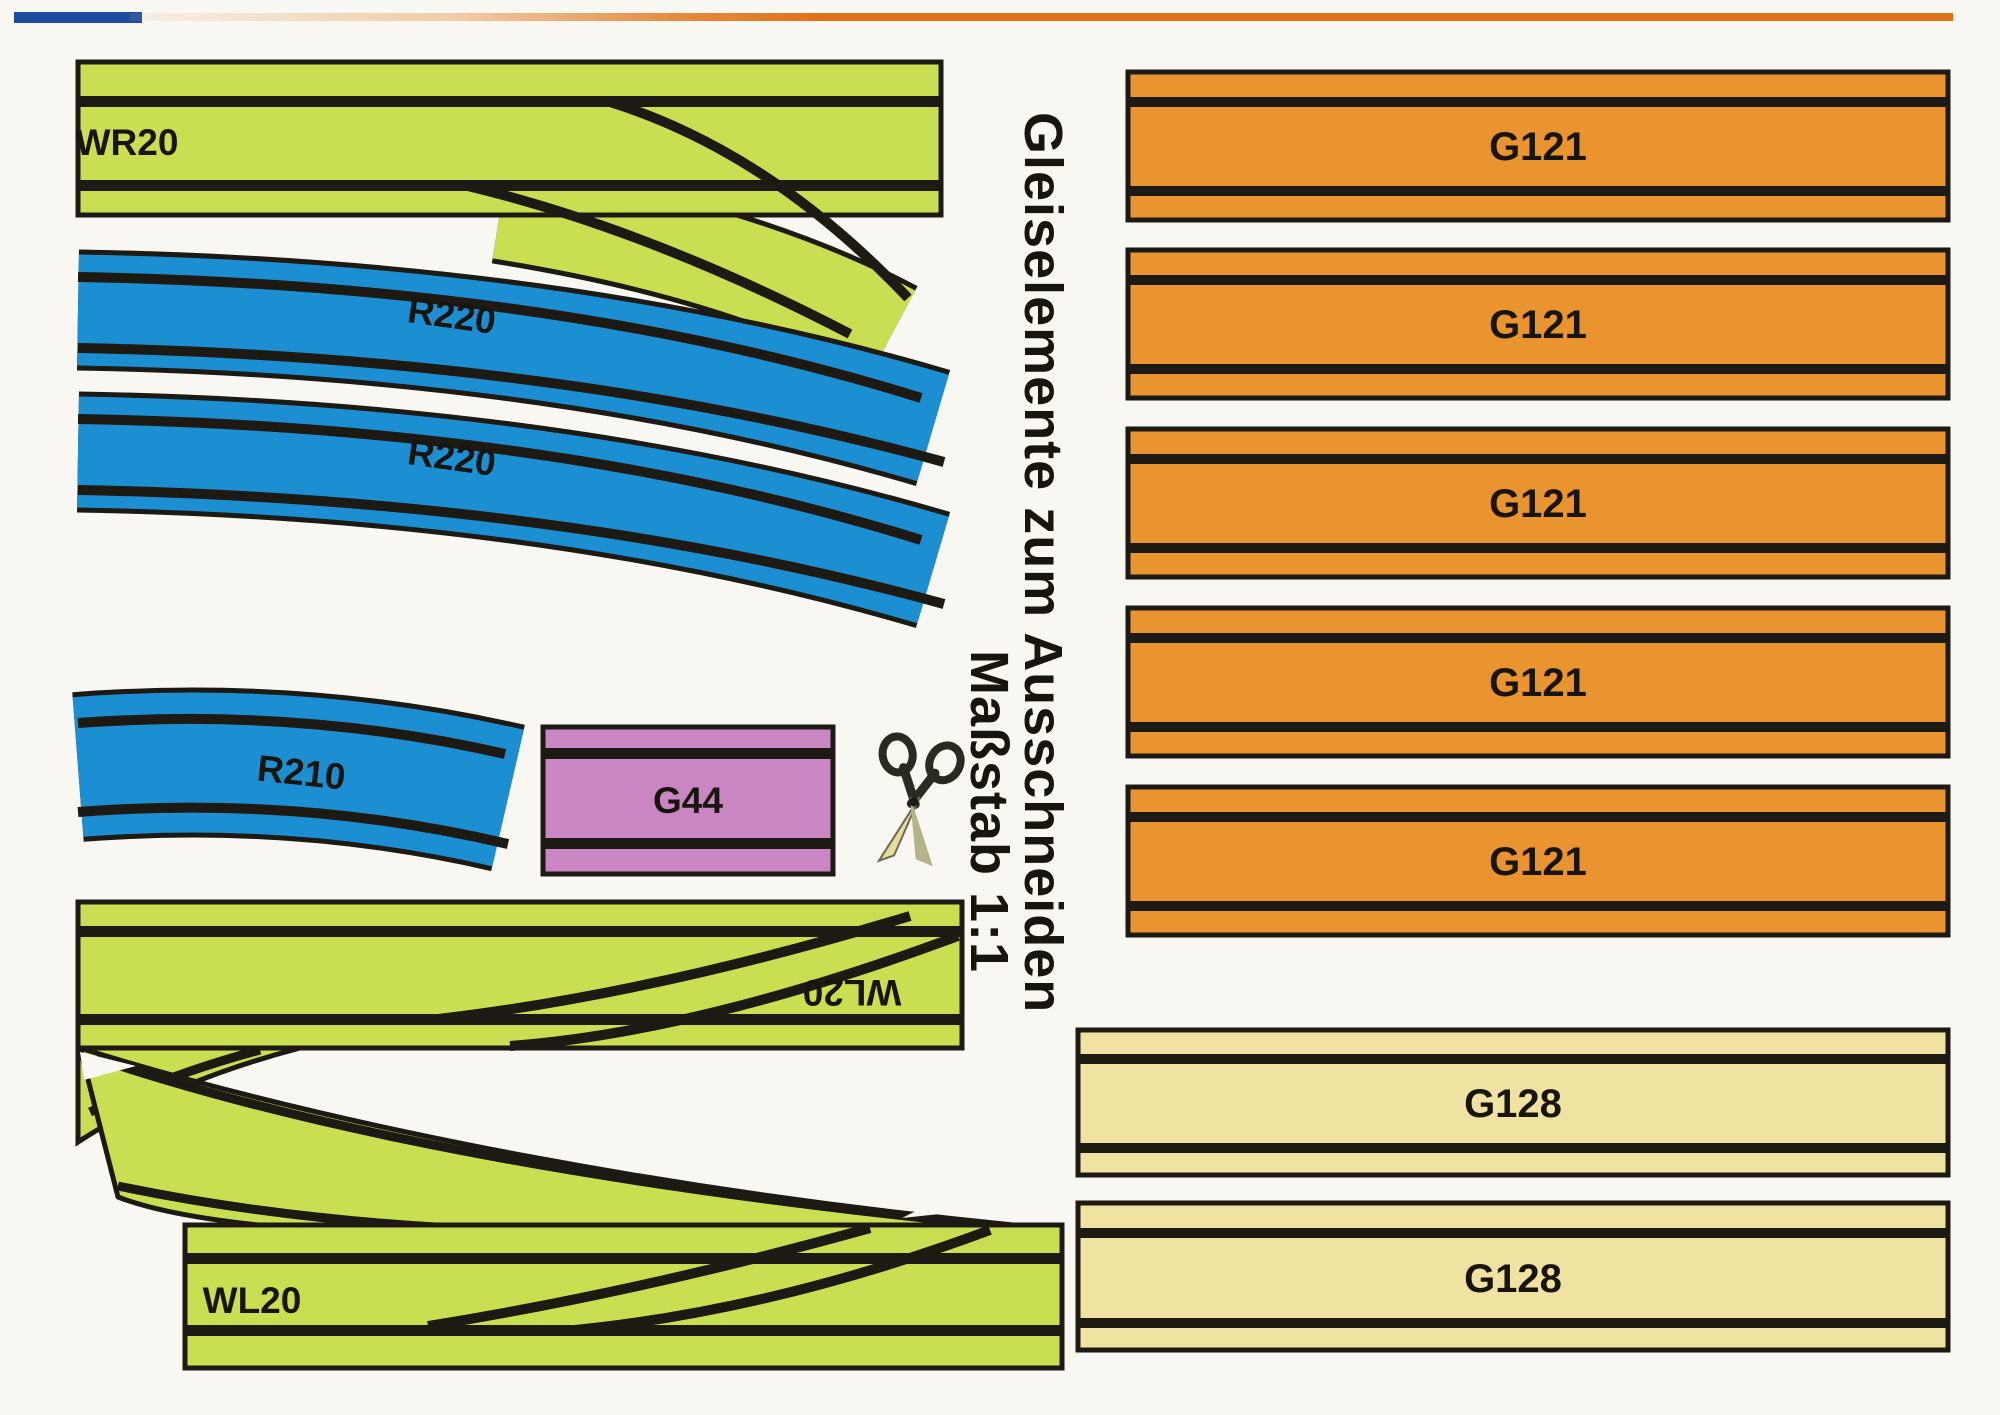  What do you see at coordinates (898, 829) in the screenshot?
I see `scissors-blade-left` at bounding box center [898, 829].